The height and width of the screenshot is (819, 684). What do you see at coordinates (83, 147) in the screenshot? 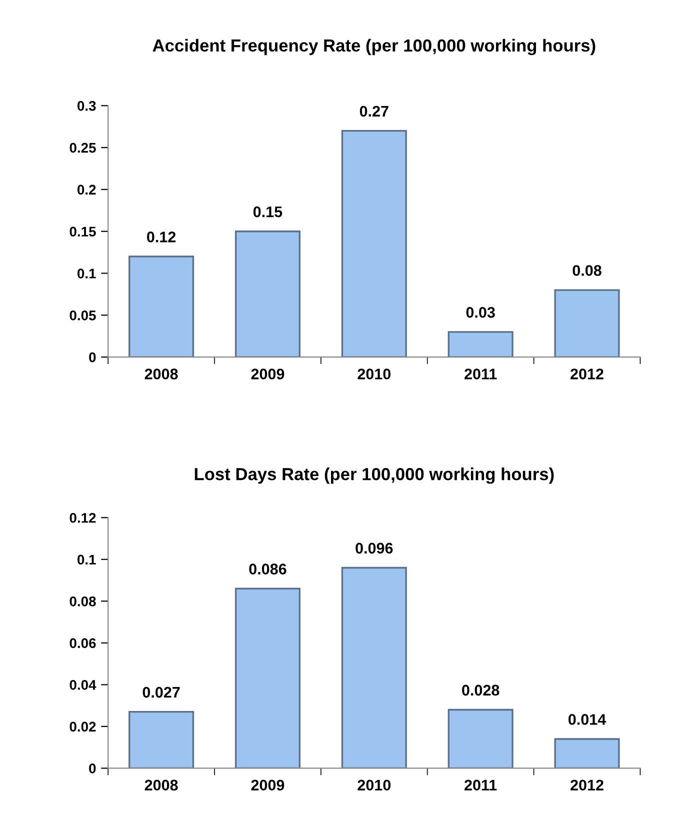
I see `y-tick-label: 0.25` at bounding box center [83, 147].